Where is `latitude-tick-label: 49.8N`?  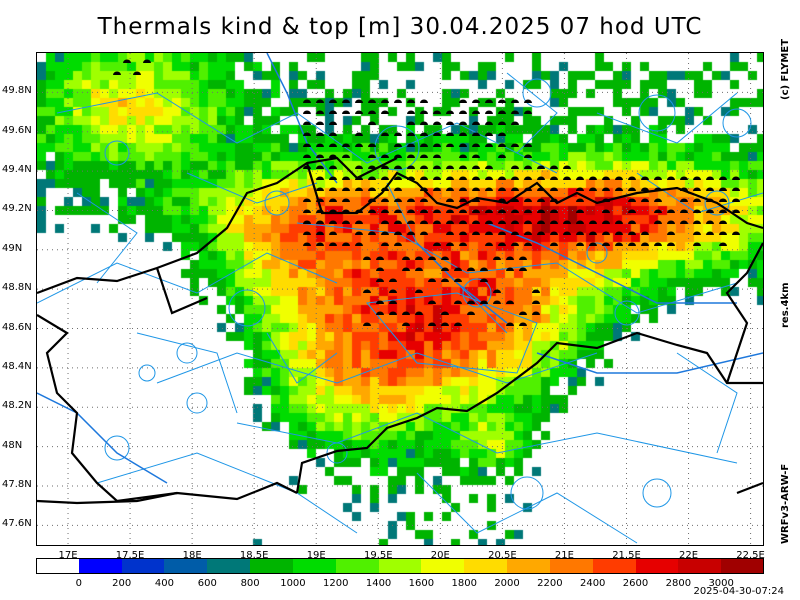
latitude-tick-label: 49.8N is located at coordinates (17, 91).